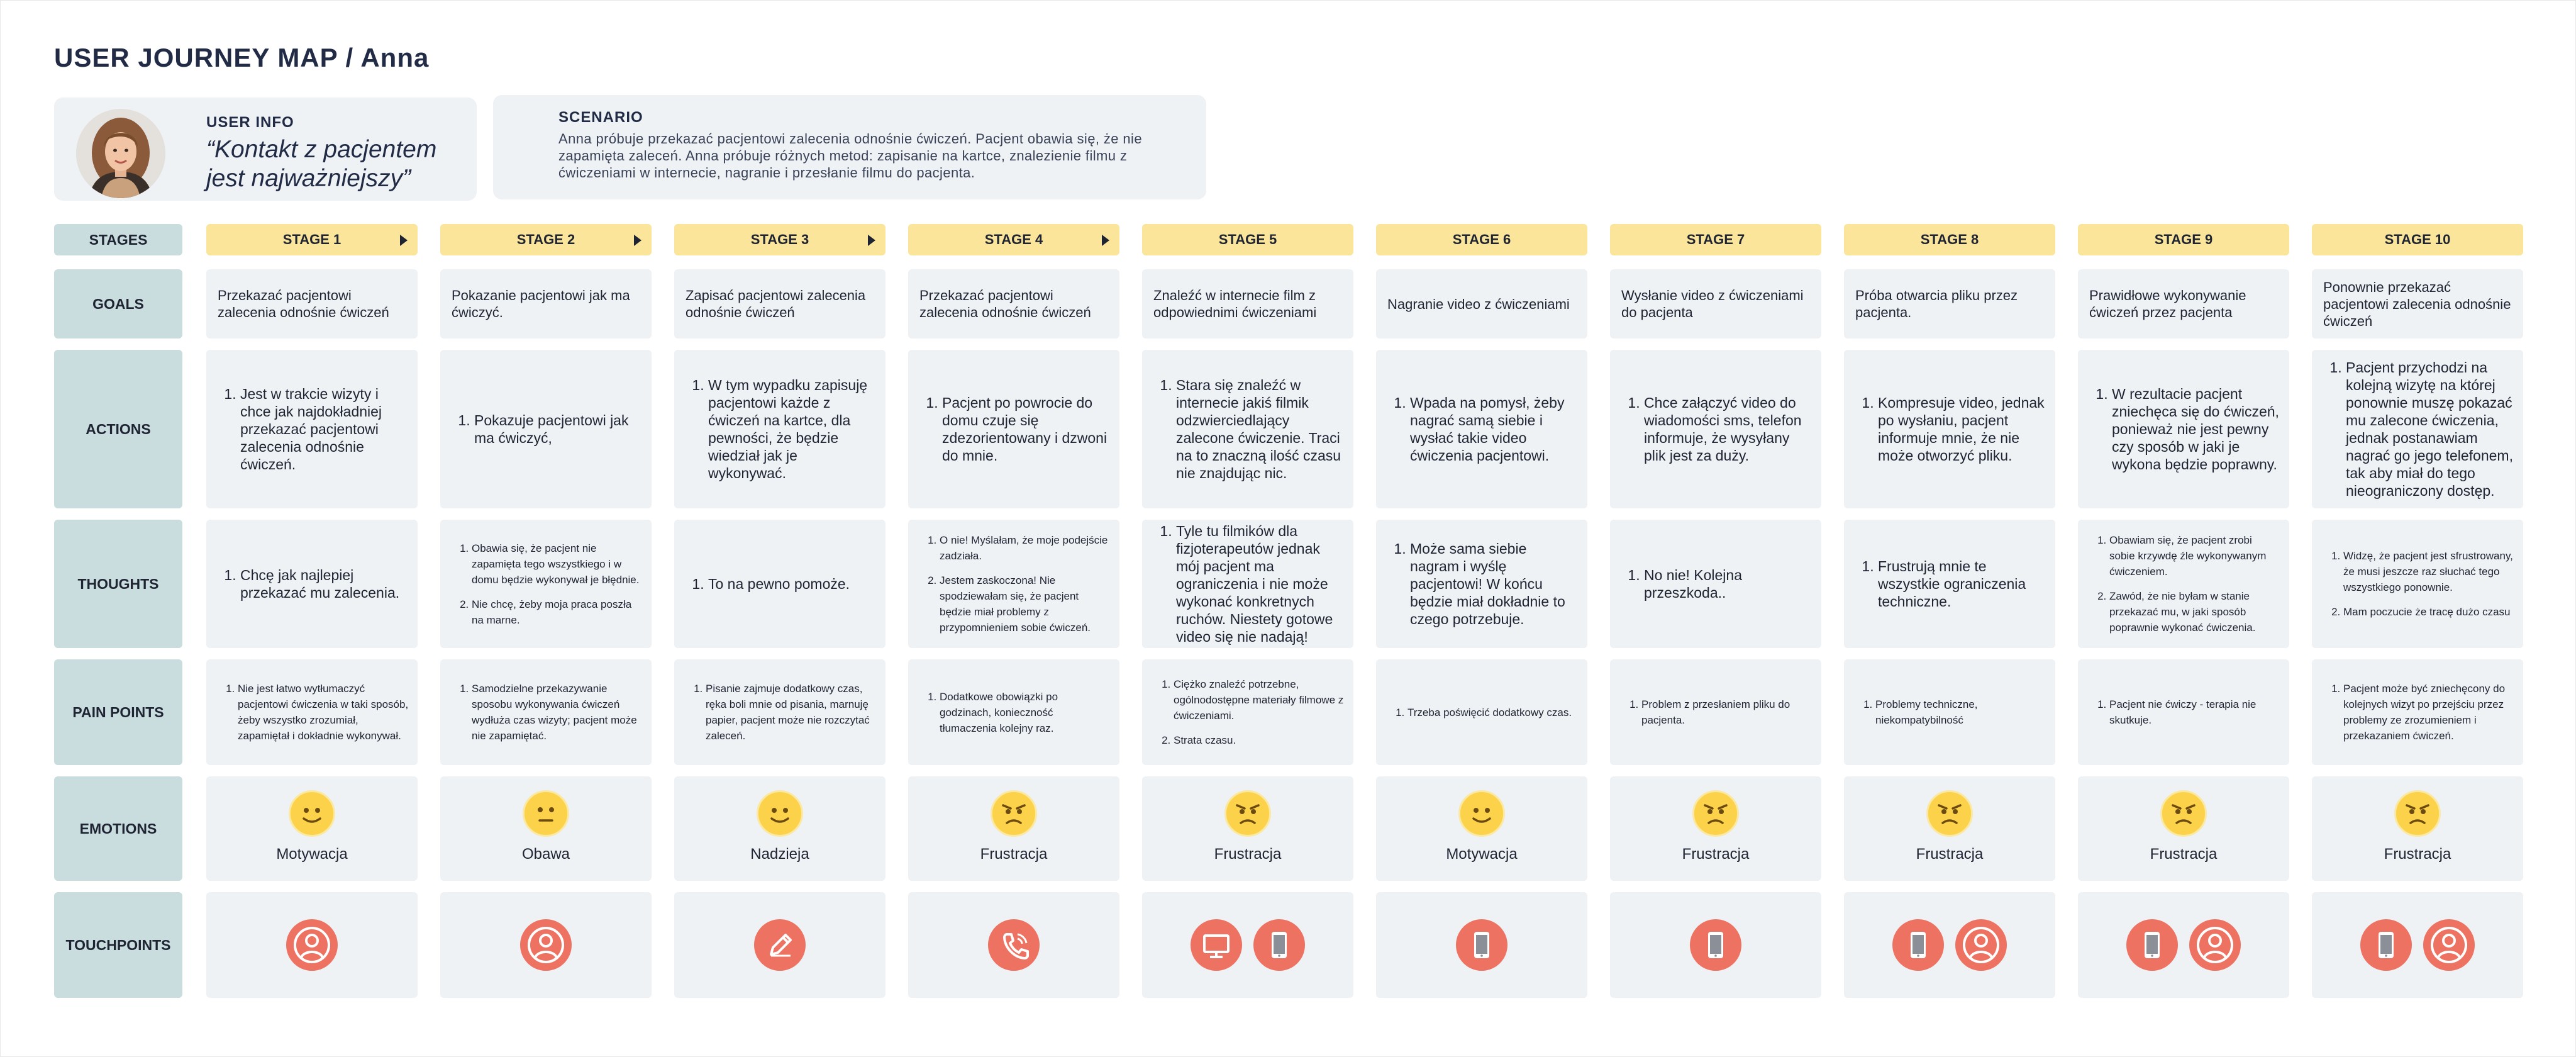 Image resolution: width=2576 pixels, height=1057 pixels. Describe the element at coordinates (242, 57) in the screenshot. I see `page-title: USER JOURNEY MAP / Anna` at that location.